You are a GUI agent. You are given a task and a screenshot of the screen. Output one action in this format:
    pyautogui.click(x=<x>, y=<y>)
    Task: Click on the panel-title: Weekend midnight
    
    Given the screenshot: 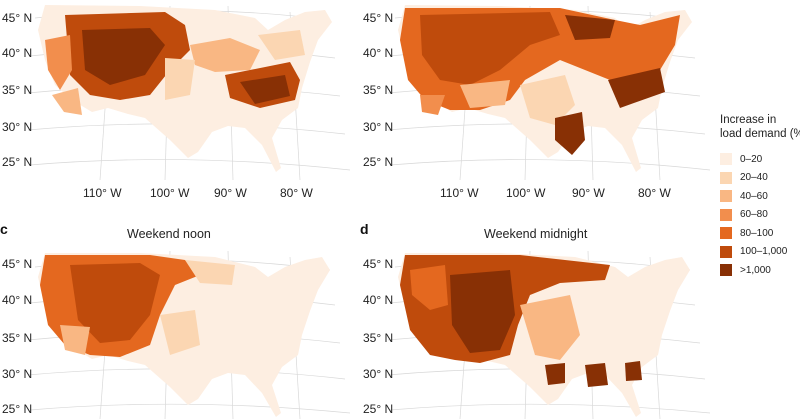 What is the action you would take?
    pyautogui.click(x=536, y=234)
    